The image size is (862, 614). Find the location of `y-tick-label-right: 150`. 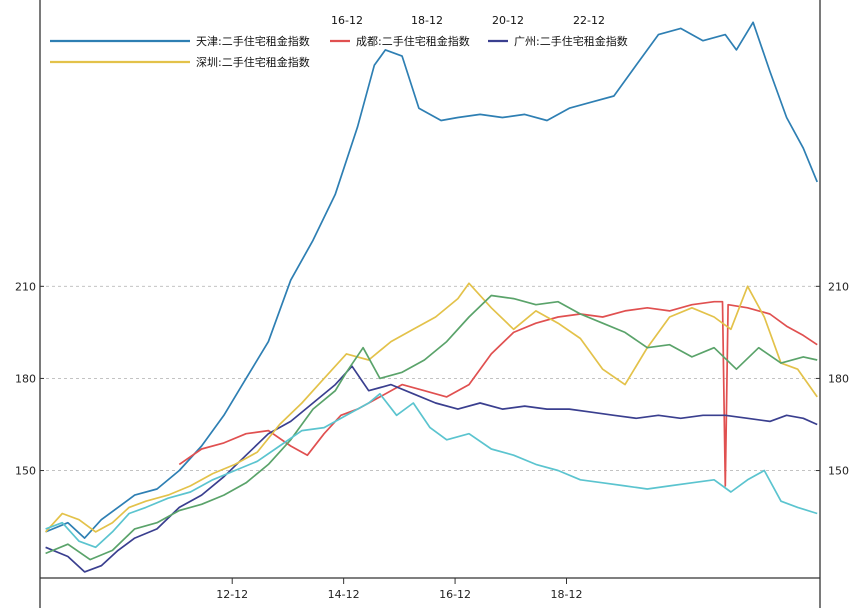

y-tick-label-right: 150 is located at coordinates (838, 471).